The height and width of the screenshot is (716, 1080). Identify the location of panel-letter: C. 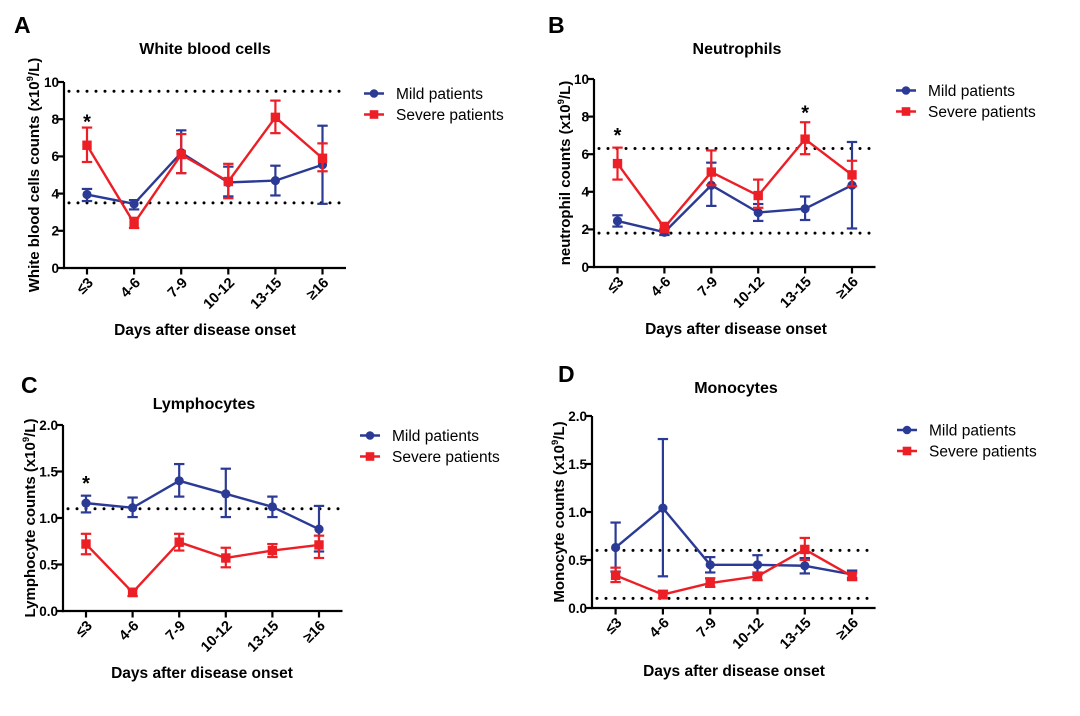
(29, 385).